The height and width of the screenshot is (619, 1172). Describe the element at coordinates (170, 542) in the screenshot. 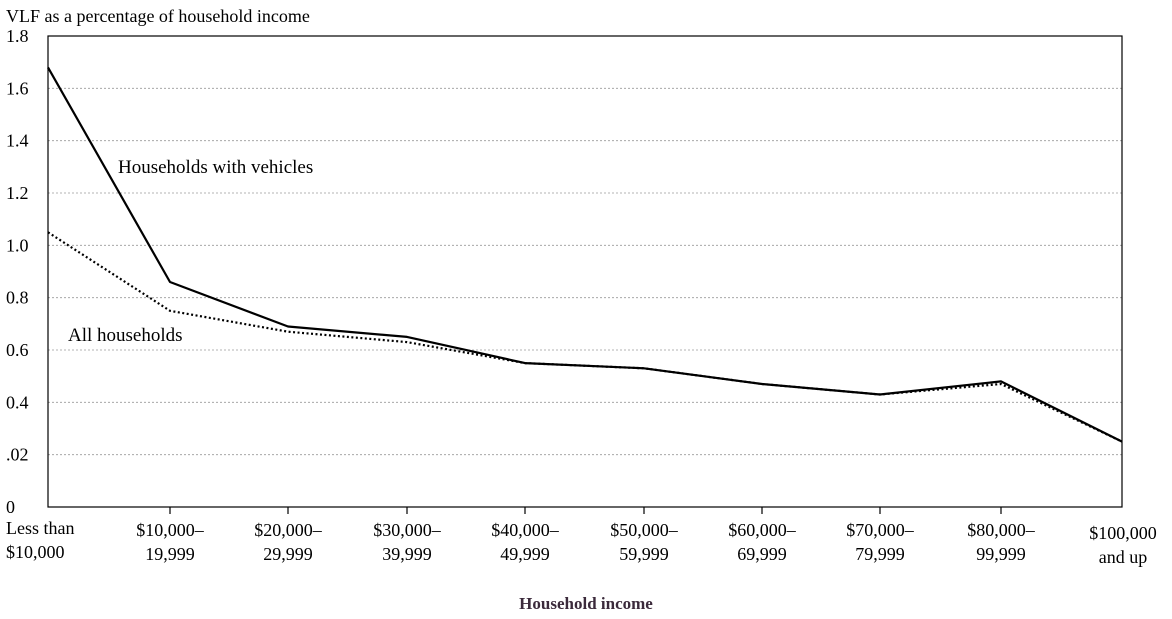

I see `x-tick-label: $10,000– 19,999` at that location.